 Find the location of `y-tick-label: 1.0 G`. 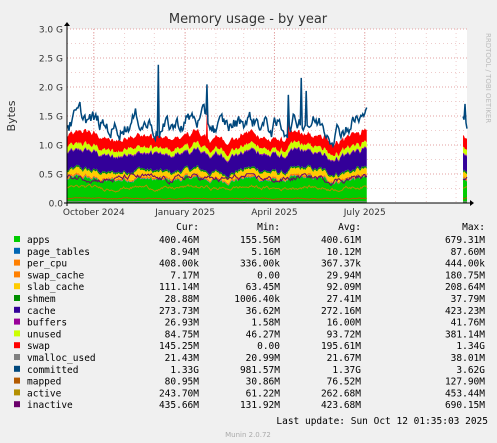

y-tick-label: 1.0 G is located at coordinates (51, 147).